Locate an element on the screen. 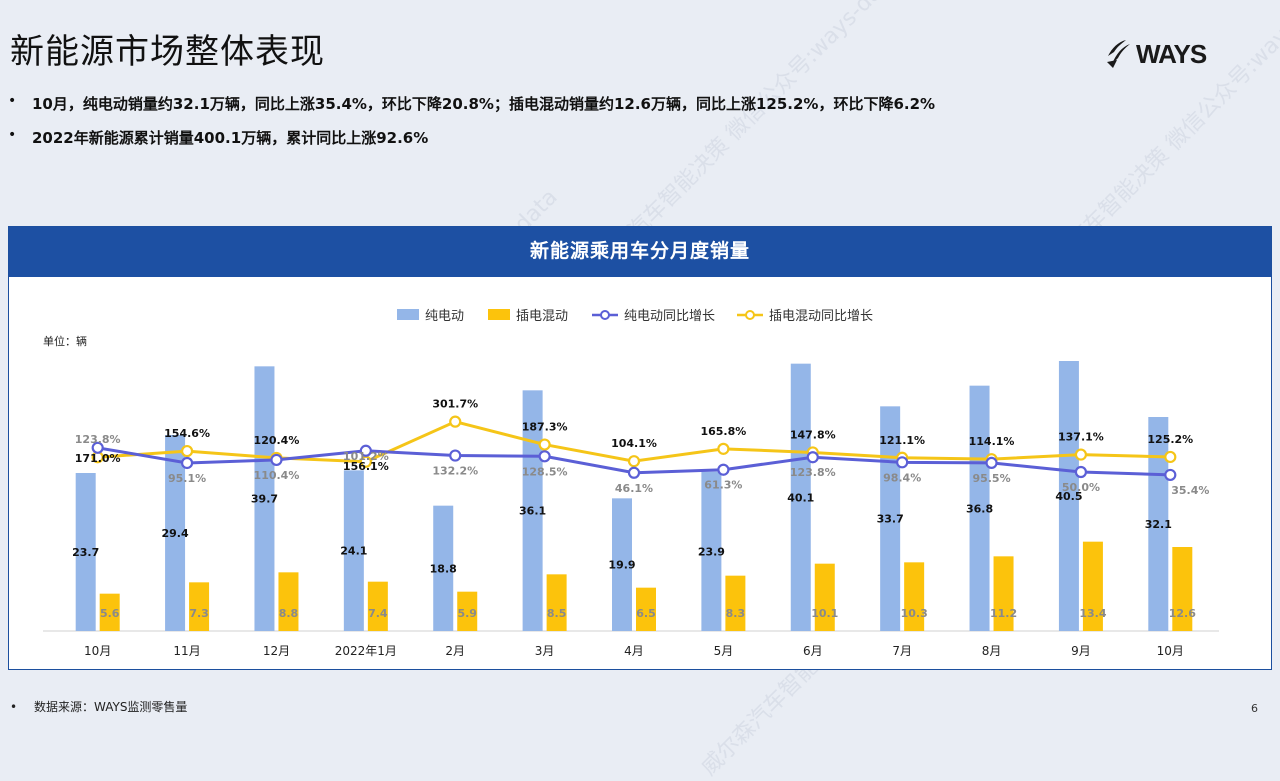 The image size is (1280, 781). legend-marker is located at coordinates (750, 315).